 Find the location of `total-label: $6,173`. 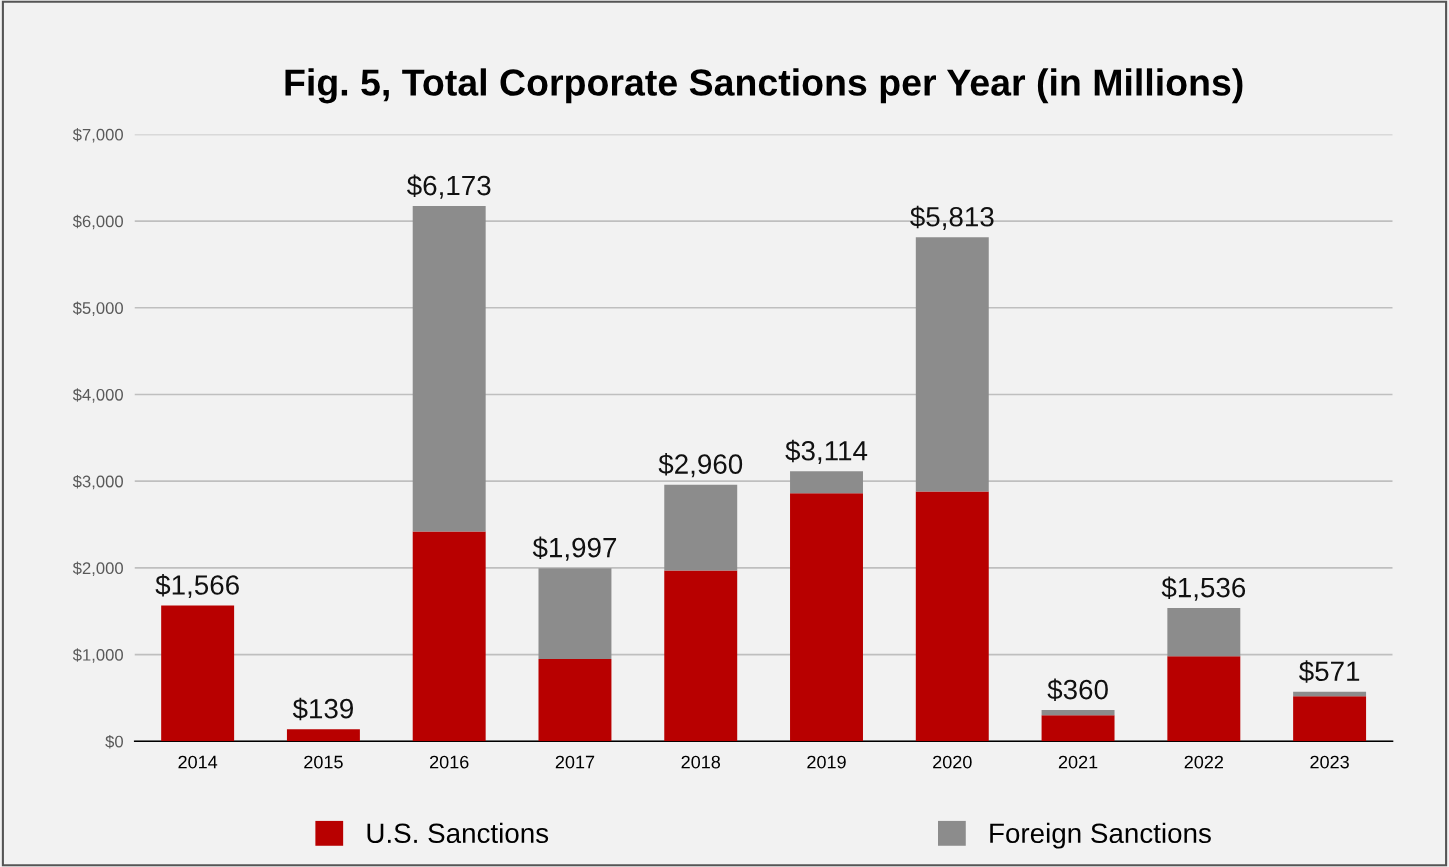

total-label: $6,173 is located at coordinates (449, 186).